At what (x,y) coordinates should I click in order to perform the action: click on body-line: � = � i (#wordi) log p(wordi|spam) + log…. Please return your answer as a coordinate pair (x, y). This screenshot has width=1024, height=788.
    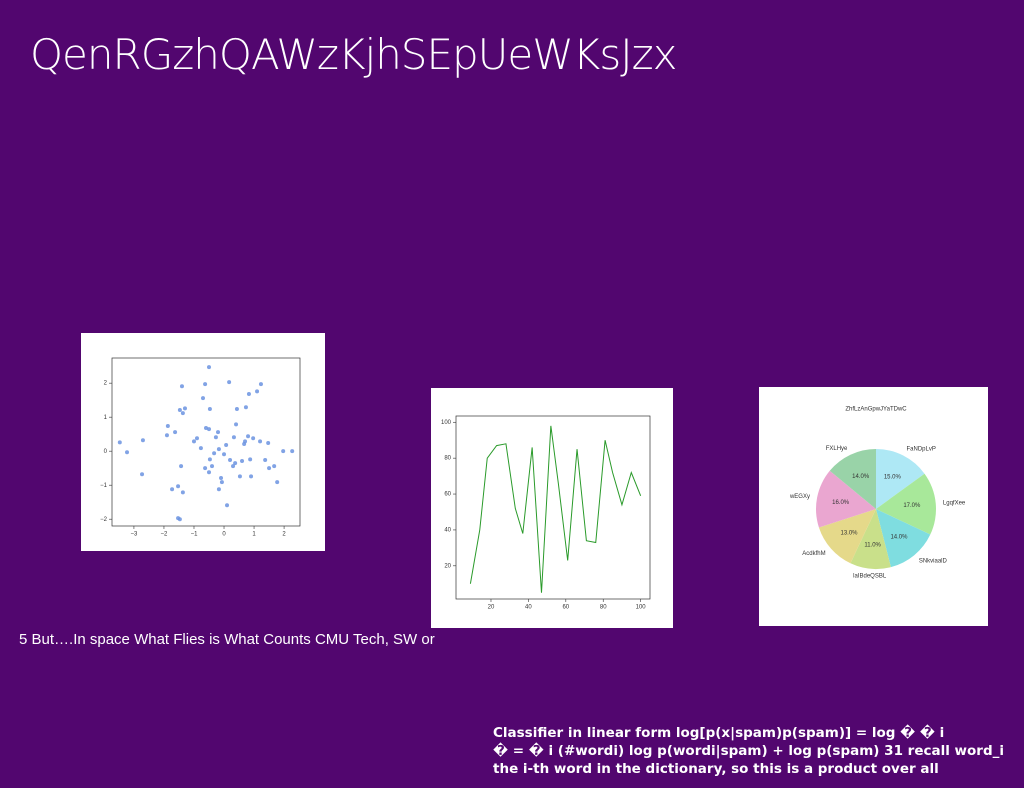
    Looking at the image, I should click on (748, 751).